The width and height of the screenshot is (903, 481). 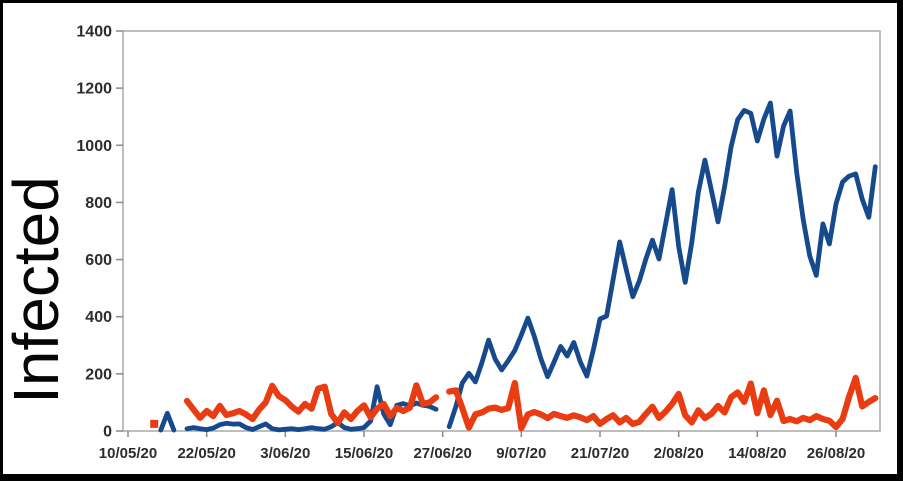 What do you see at coordinates (167, 421) in the screenshot?
I see `blue-series-line` at bounding box center [167, 421].